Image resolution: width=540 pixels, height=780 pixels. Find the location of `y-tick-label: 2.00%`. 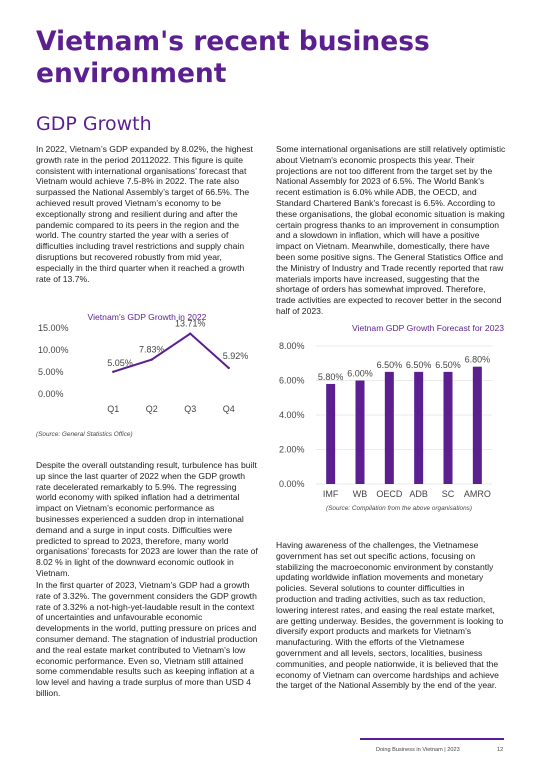

y-tick-label: 2.00% is located at coordinates (292, 450).